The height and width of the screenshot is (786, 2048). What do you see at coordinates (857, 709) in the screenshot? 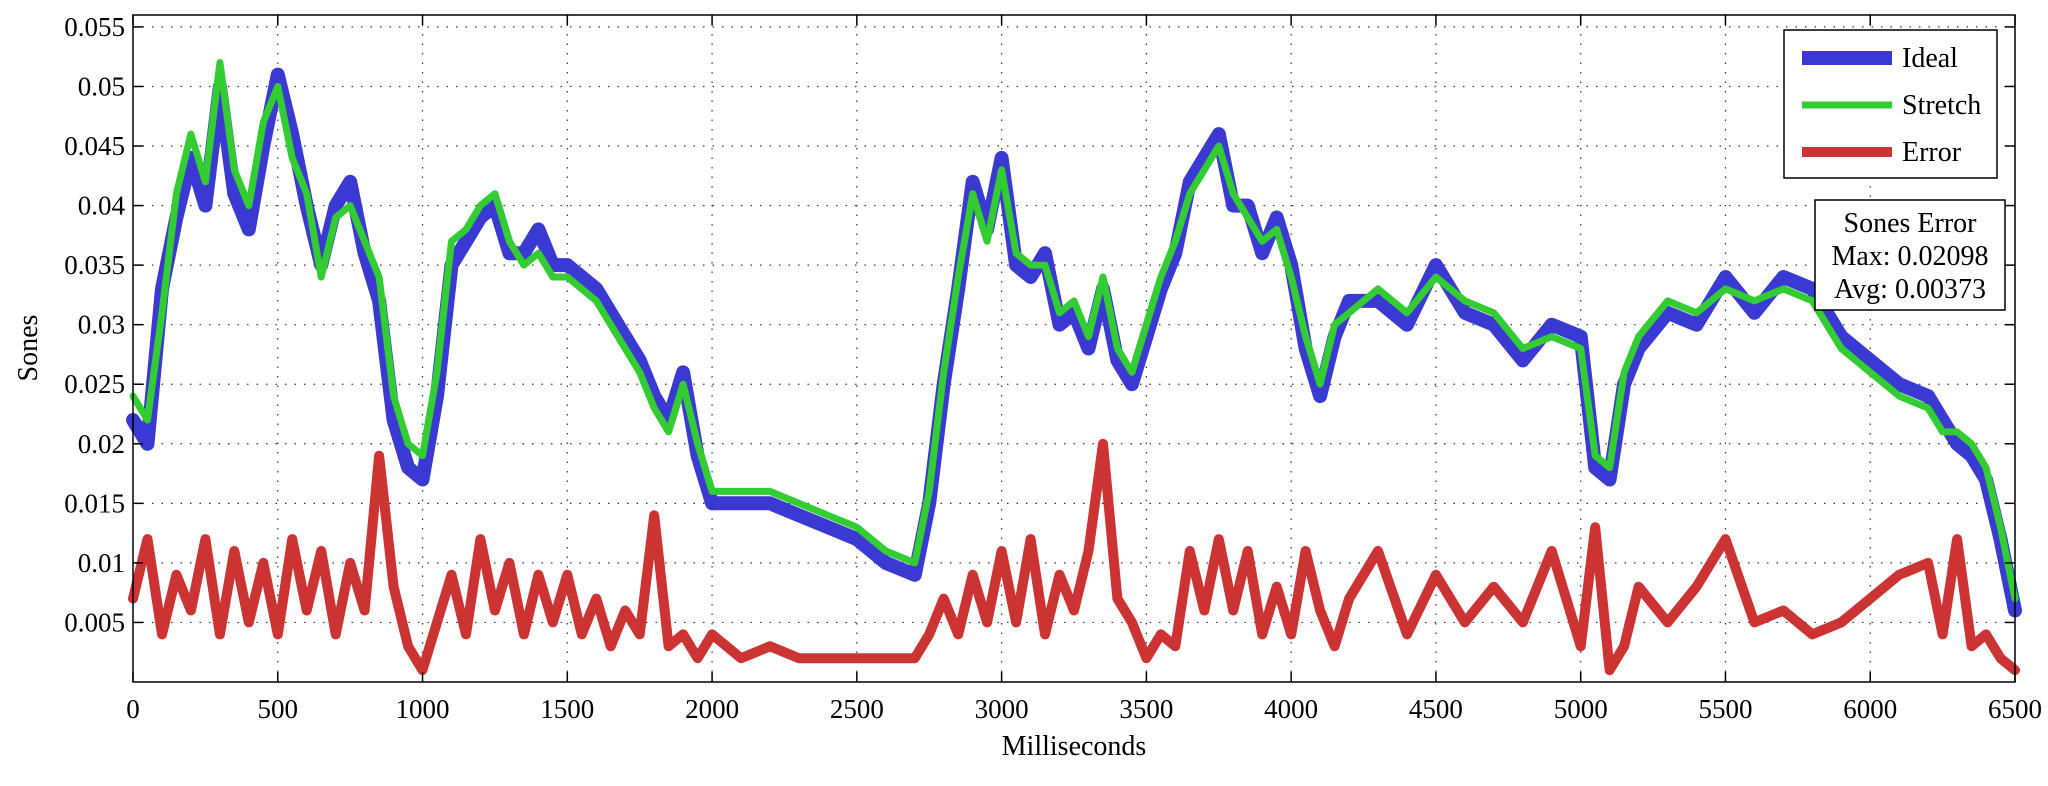
I see `x-tick-label: 2500` at bounding box center [857, 709].